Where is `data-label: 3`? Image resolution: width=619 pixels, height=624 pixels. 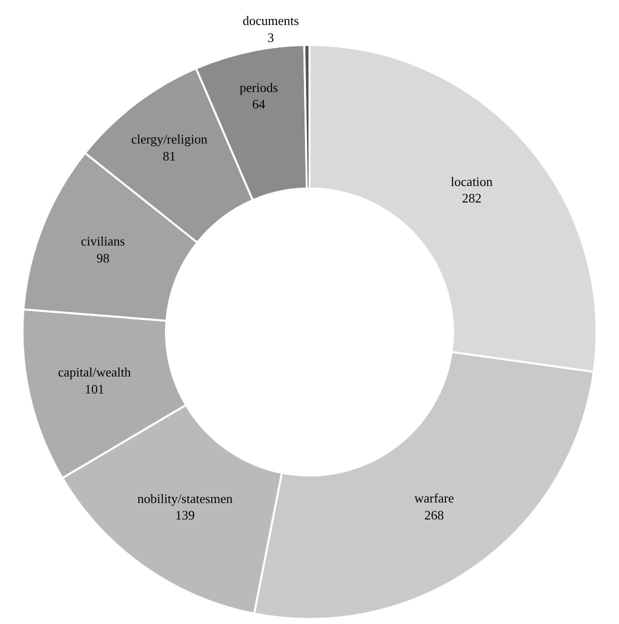 data-label: 3 is located at coordinates (271, 38).